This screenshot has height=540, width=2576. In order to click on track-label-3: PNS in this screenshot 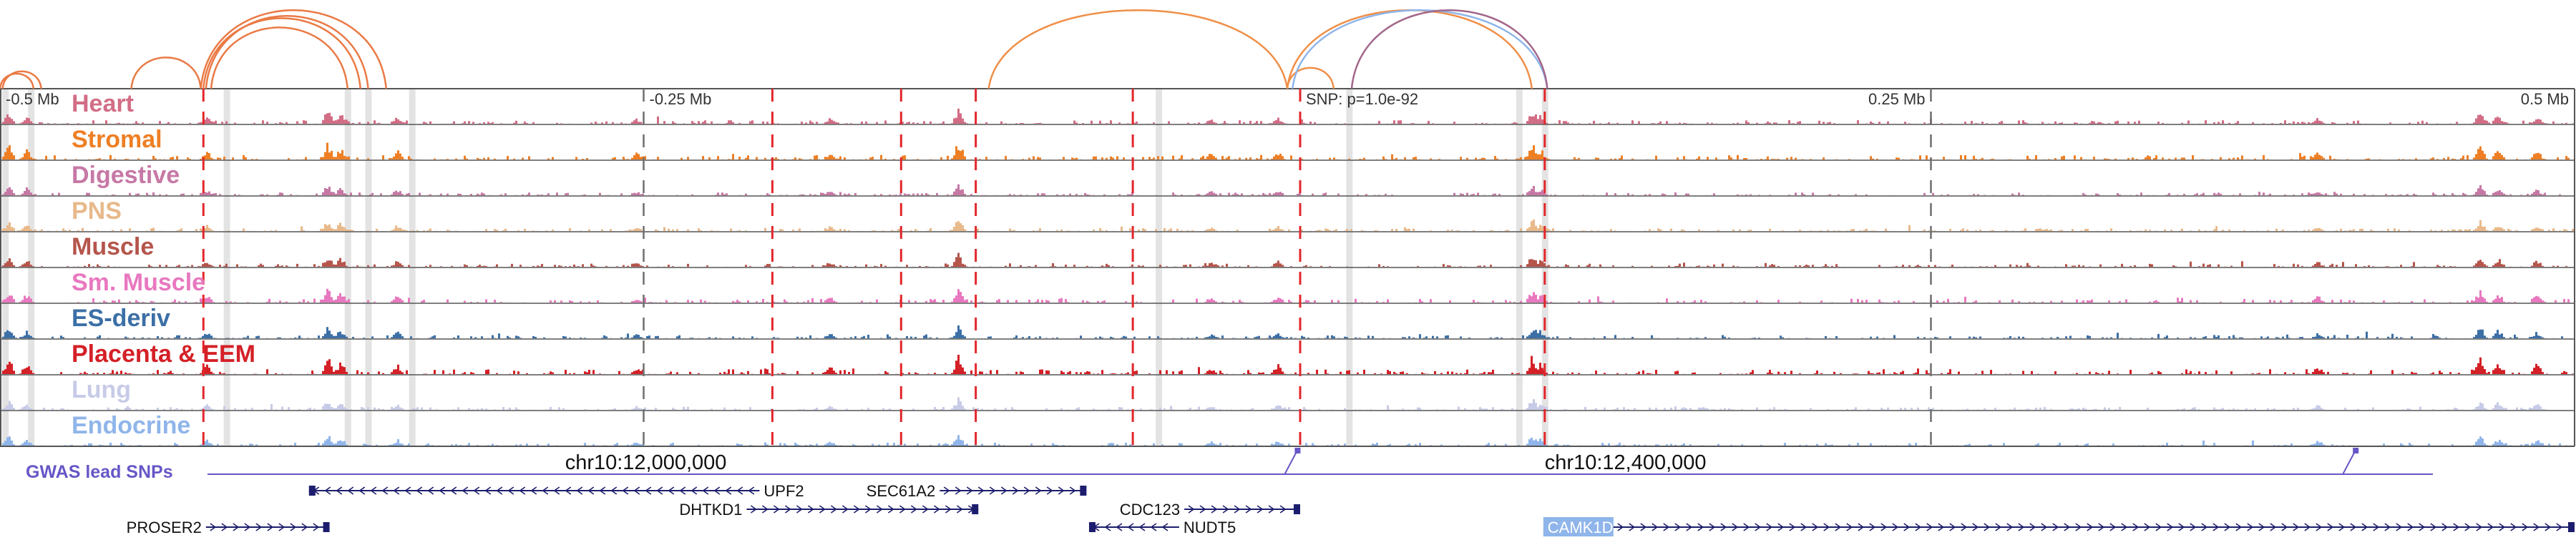, I will do `click(97, 211)`.